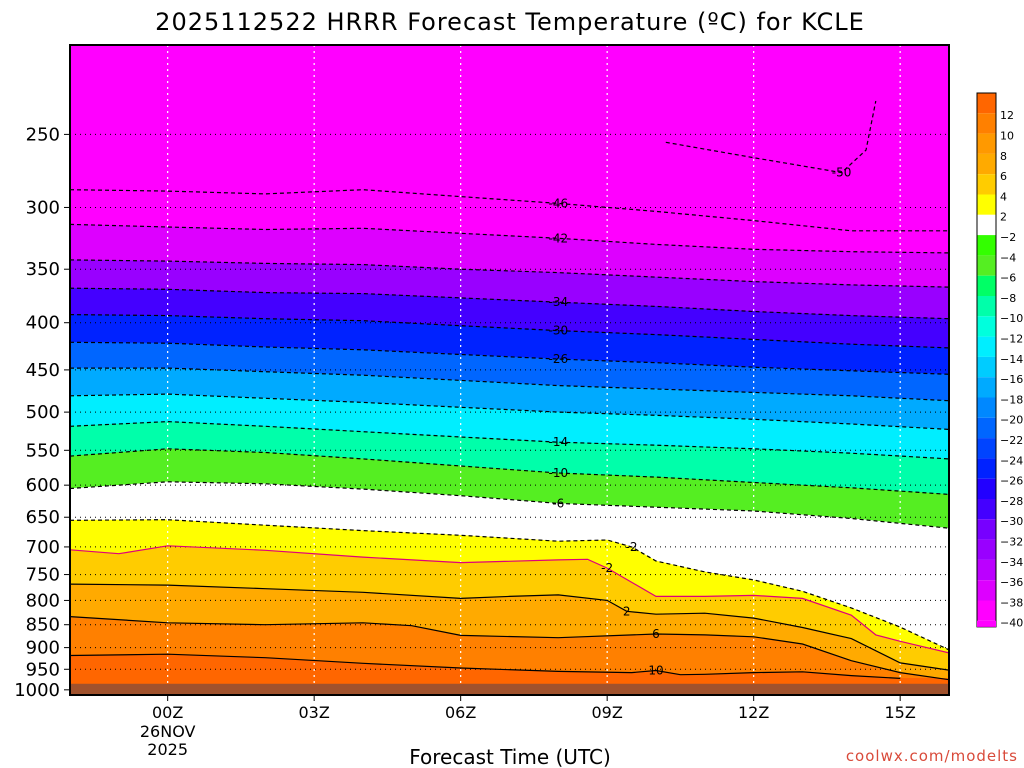 Image resolution: width=1024 pixels, height=768 pixels. I want to click on contour-label: -50, so click(842, 173).